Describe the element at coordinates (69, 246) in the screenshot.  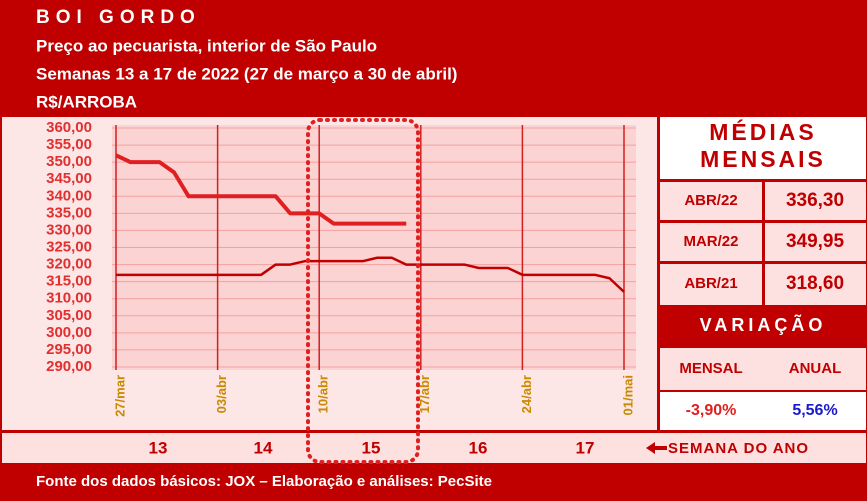
I see `y-tick-label: 325,00` at that location.